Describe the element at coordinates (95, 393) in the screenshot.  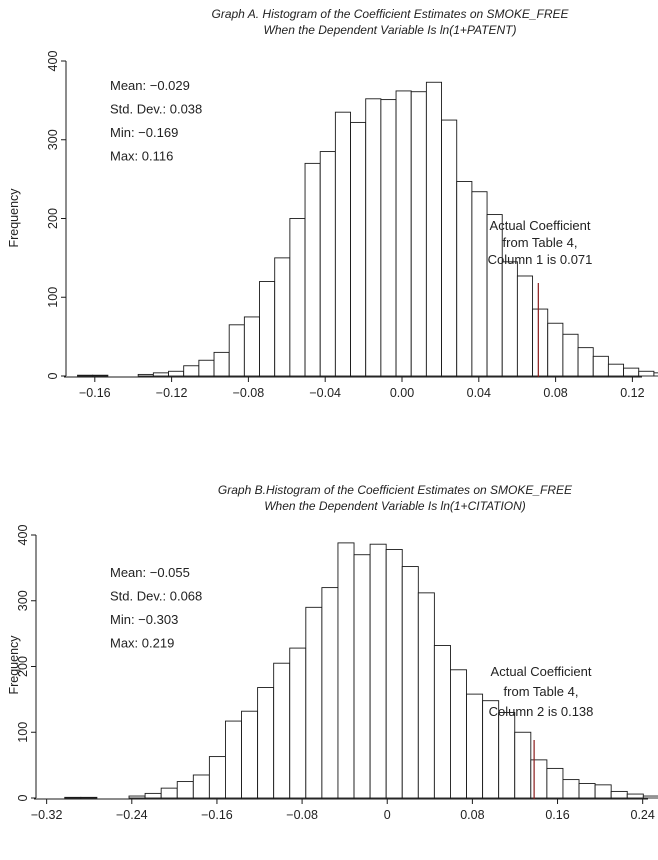
I see `x-tick-label: −0.16` at that location.